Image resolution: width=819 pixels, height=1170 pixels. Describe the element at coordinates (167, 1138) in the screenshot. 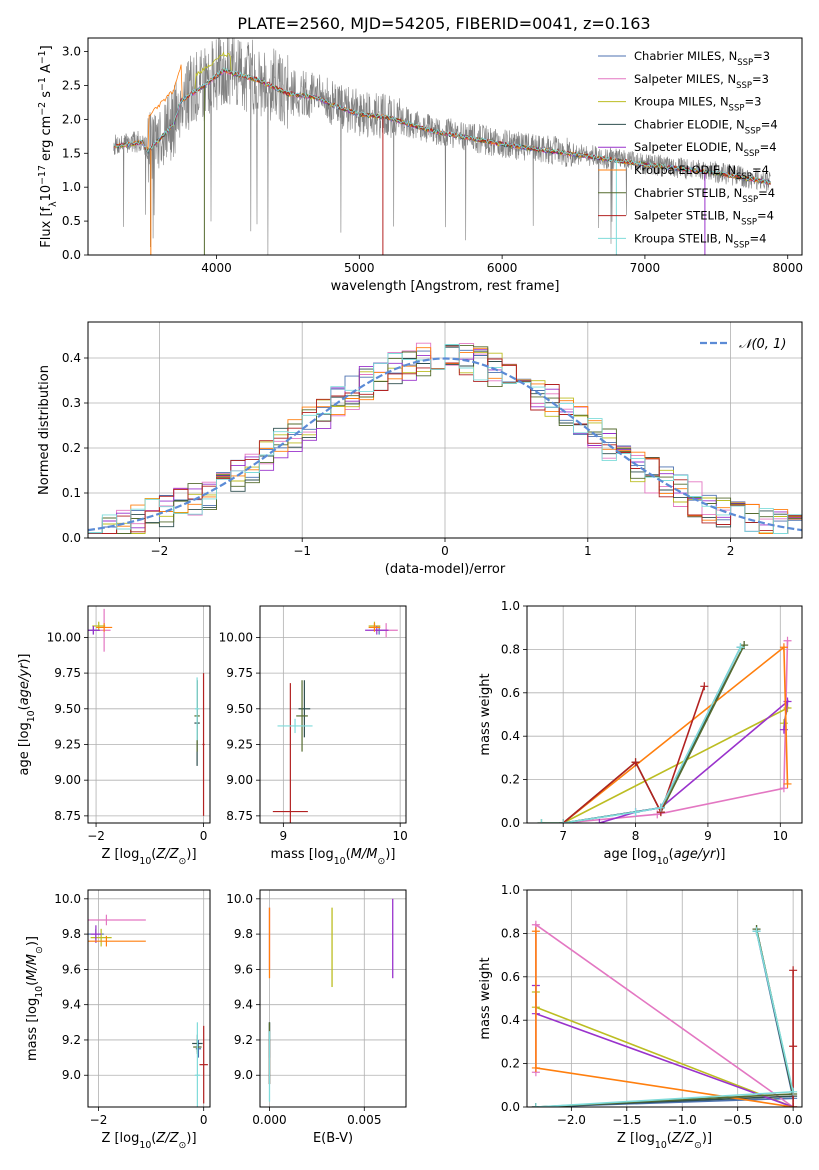

I see `label-part: Z/Z` at that location.